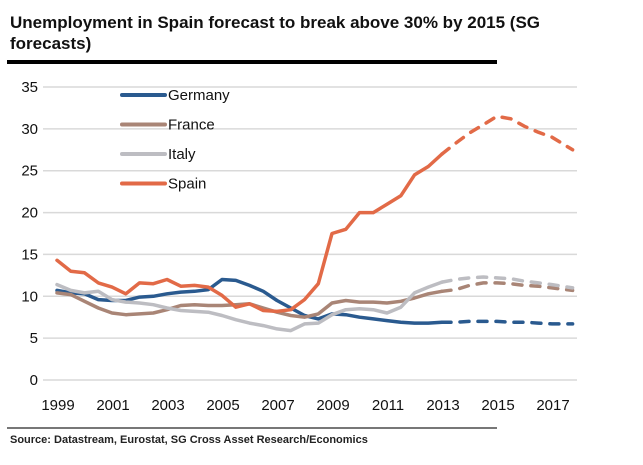  I want to click on germany-forecast-line, so click(507, 322).